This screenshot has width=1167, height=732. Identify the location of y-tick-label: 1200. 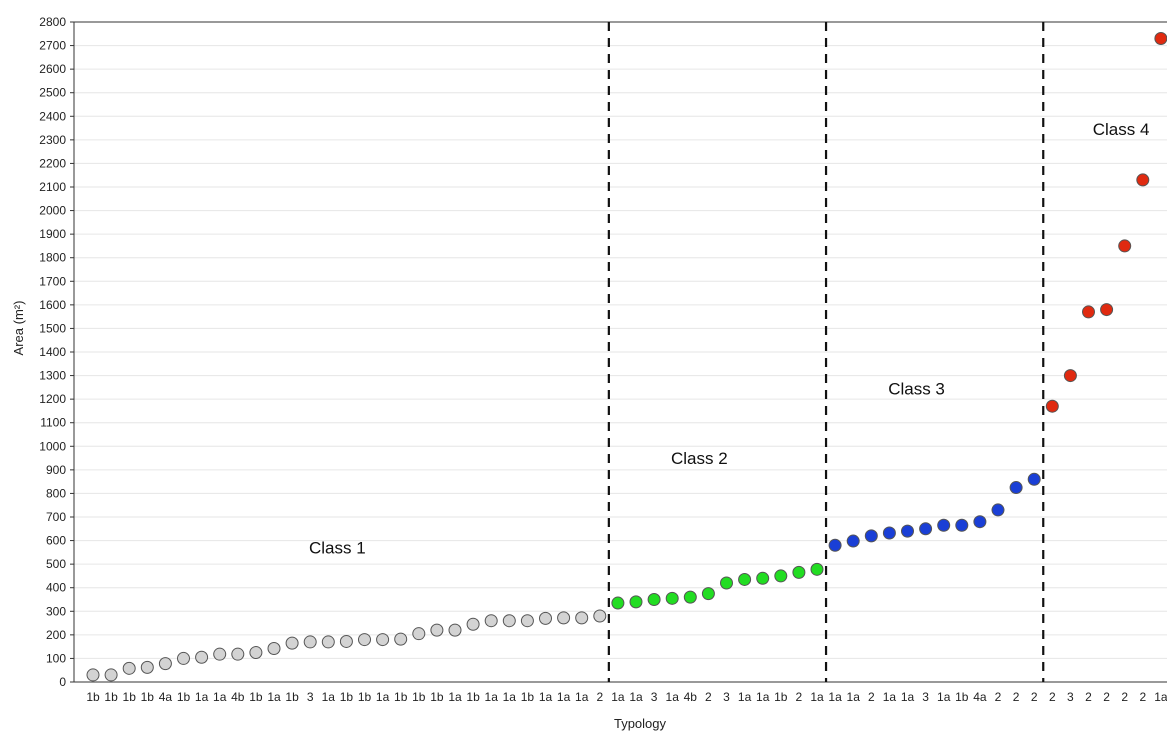
(52, 399).